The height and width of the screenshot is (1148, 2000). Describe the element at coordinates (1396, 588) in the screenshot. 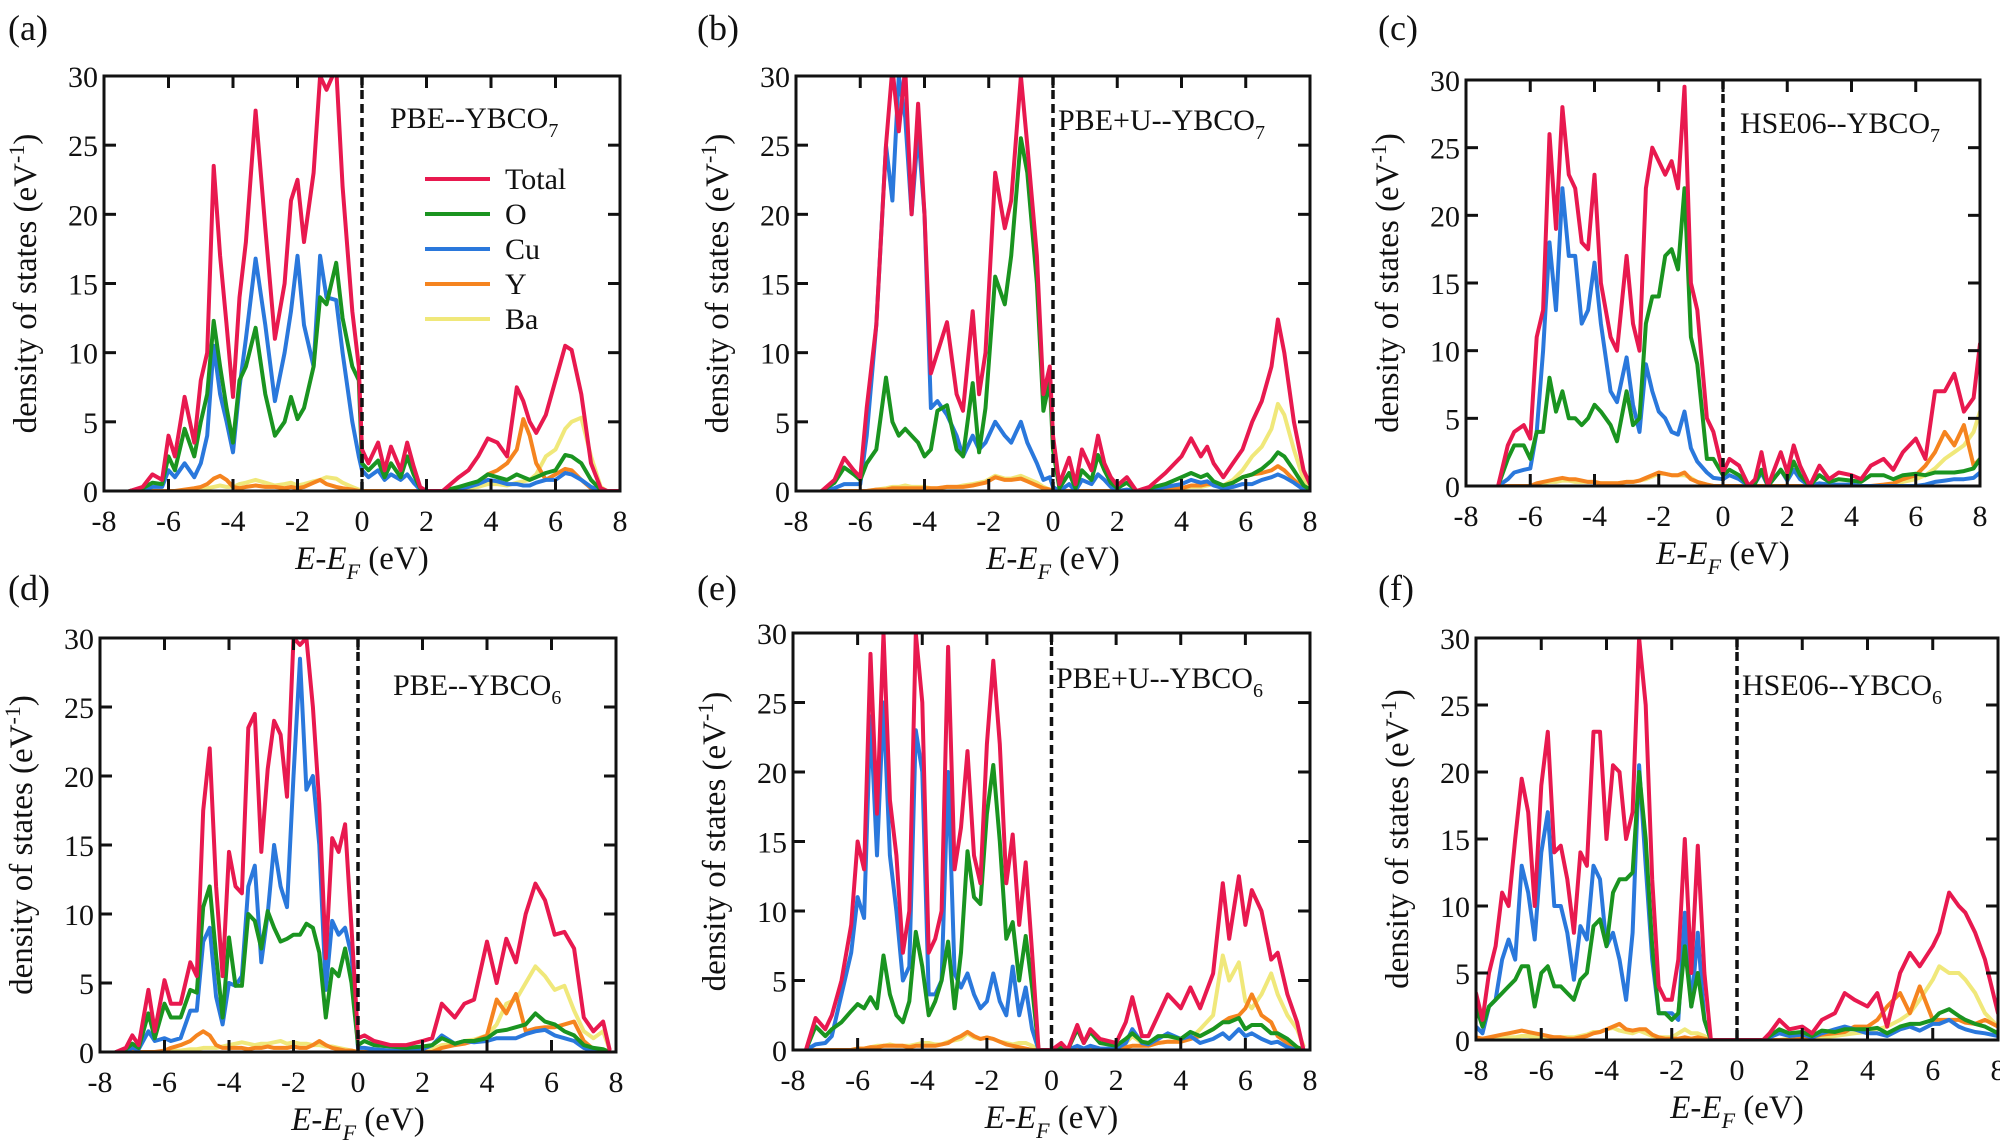

I see `panel-label: (f)` at that location.